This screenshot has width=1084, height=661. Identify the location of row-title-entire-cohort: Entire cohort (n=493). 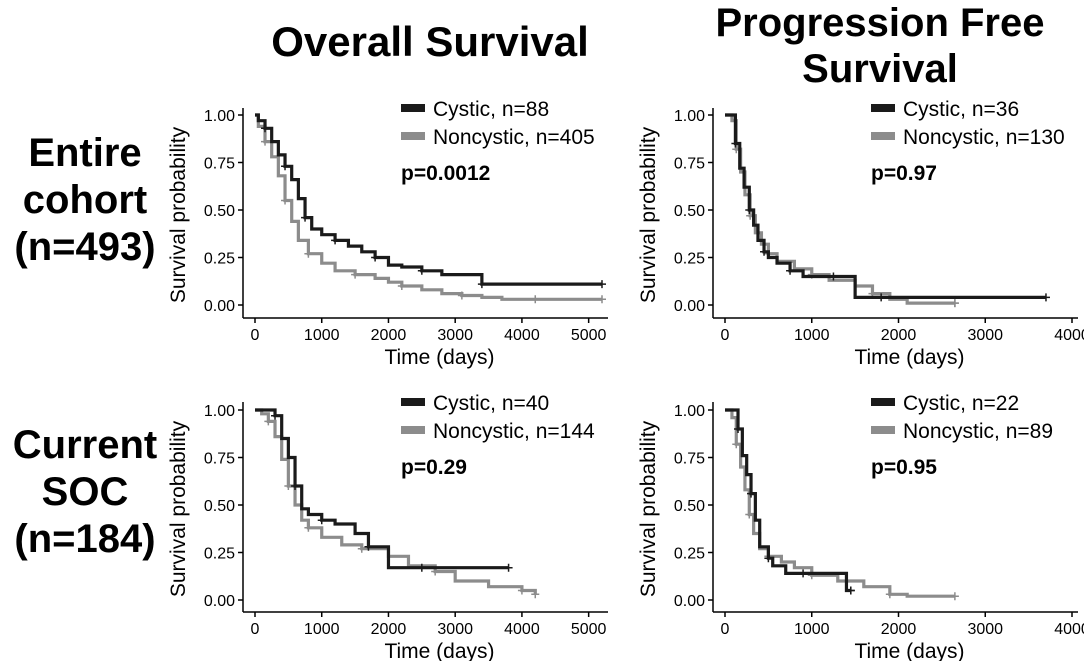
(85, 200).